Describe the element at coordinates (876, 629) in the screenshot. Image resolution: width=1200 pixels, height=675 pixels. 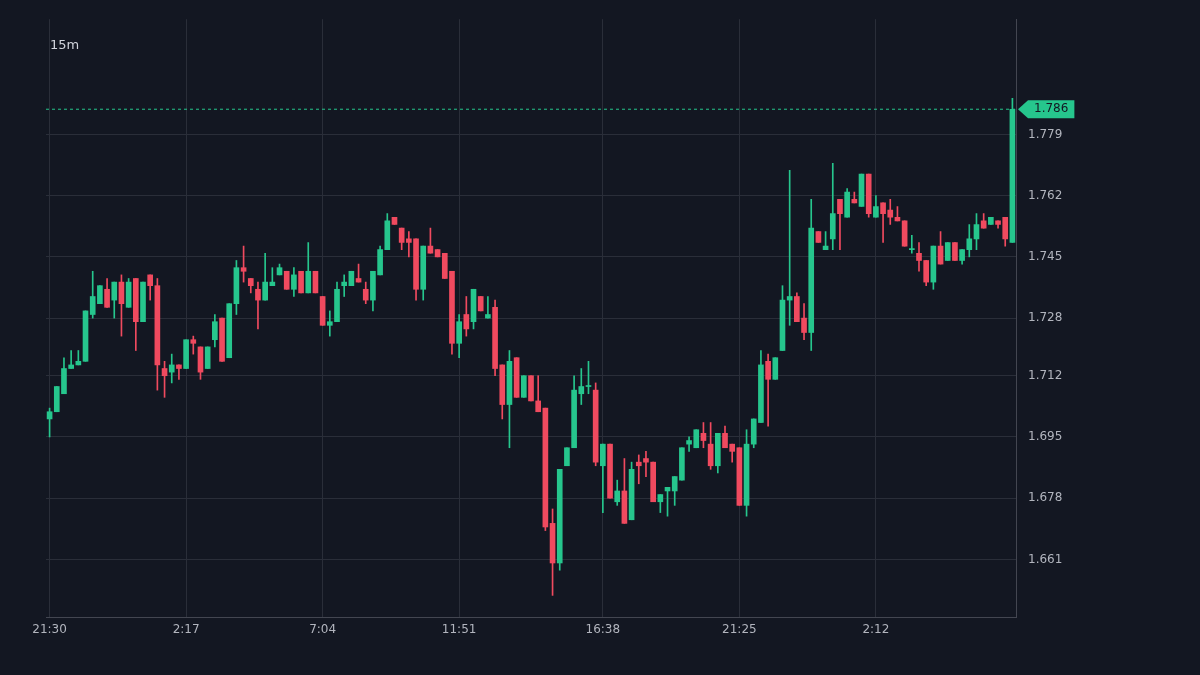
I see `x-tick-label: 2:12` at that location.